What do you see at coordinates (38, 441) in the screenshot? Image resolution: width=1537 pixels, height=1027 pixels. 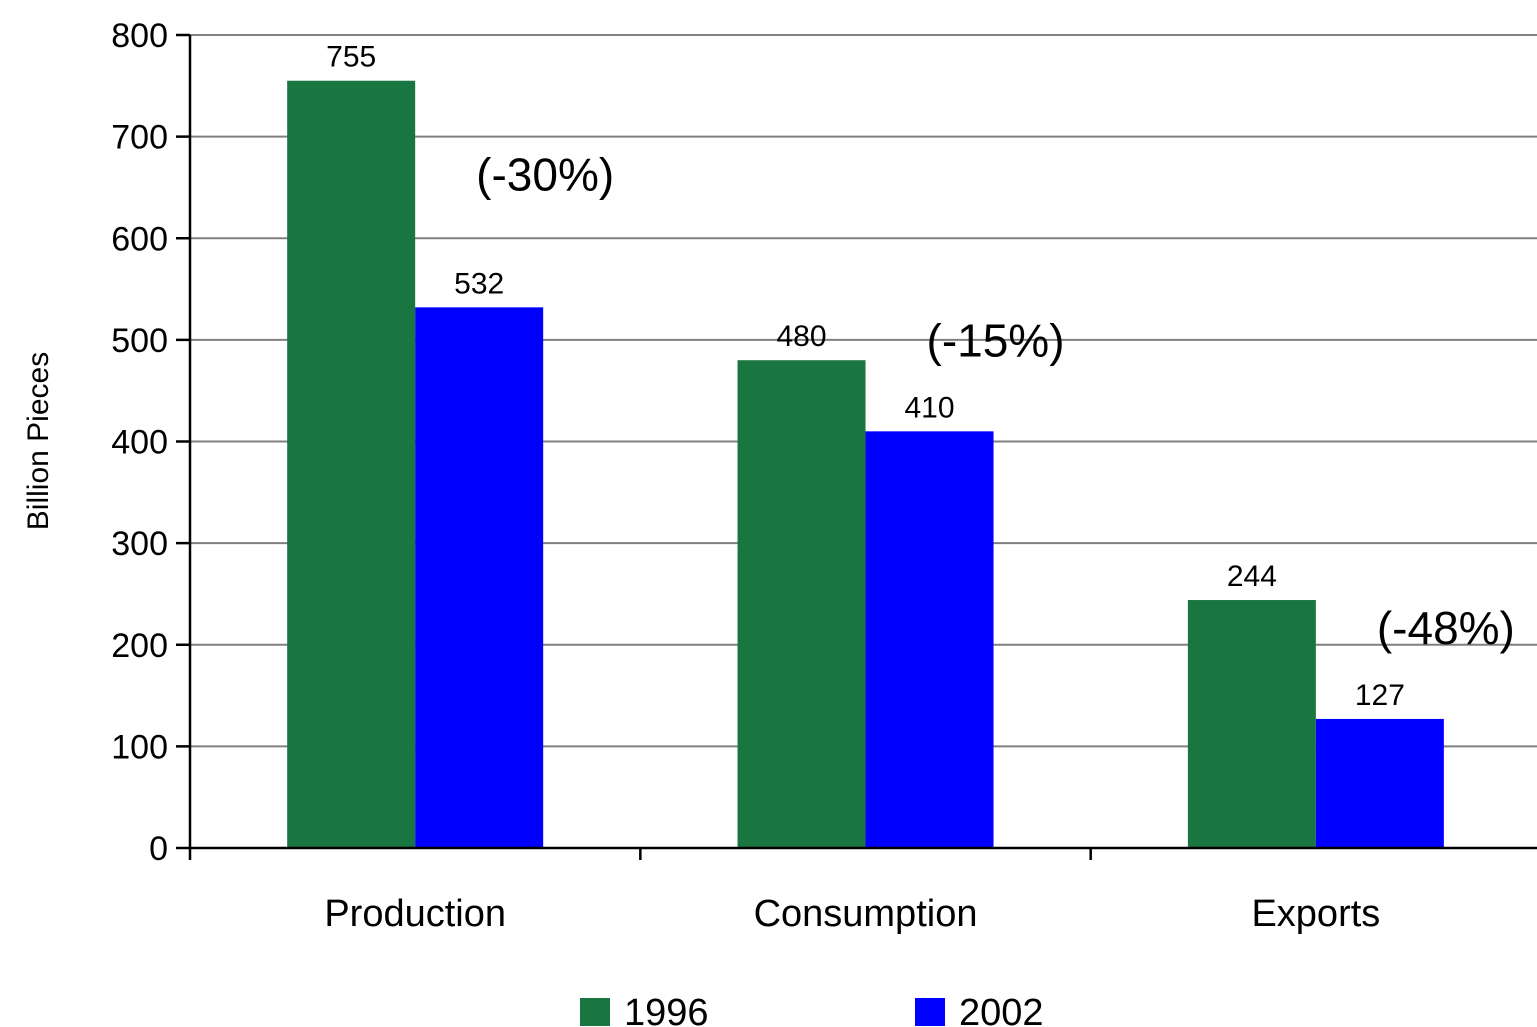 I see `y-axis-label: Billion Pieces` at bounding box center [38, 441].